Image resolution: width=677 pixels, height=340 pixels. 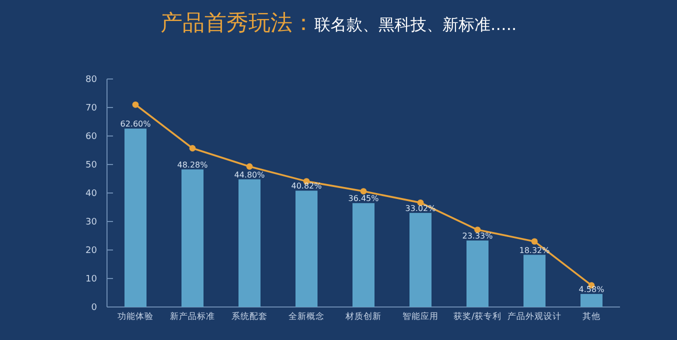 I want to click on data-label: 44.80%, so click(x=250, y=175).